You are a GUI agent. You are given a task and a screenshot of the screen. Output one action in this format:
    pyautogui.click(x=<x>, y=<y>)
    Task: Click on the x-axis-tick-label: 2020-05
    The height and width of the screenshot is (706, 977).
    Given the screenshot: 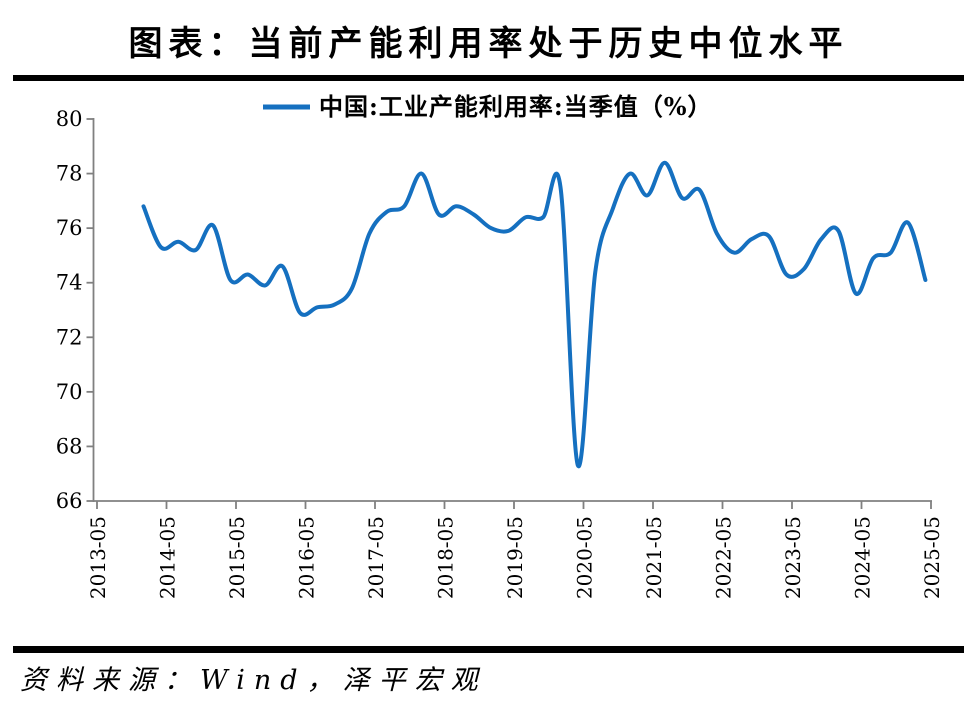 What is the action you would take?
    pyautogui.click(x=585, y=557)
    